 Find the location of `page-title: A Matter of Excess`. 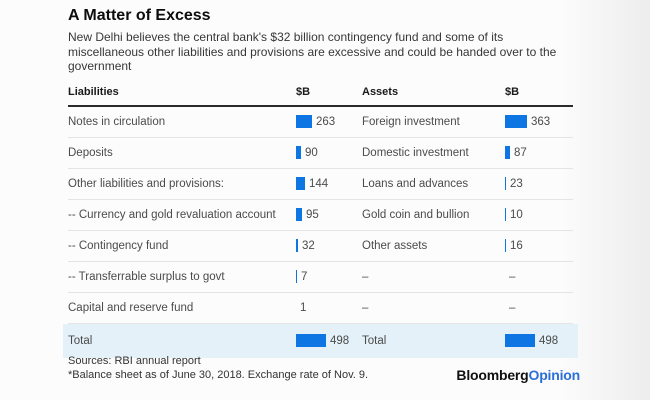

page-title: A Matter of Excess is located at coordinates (139, 15).